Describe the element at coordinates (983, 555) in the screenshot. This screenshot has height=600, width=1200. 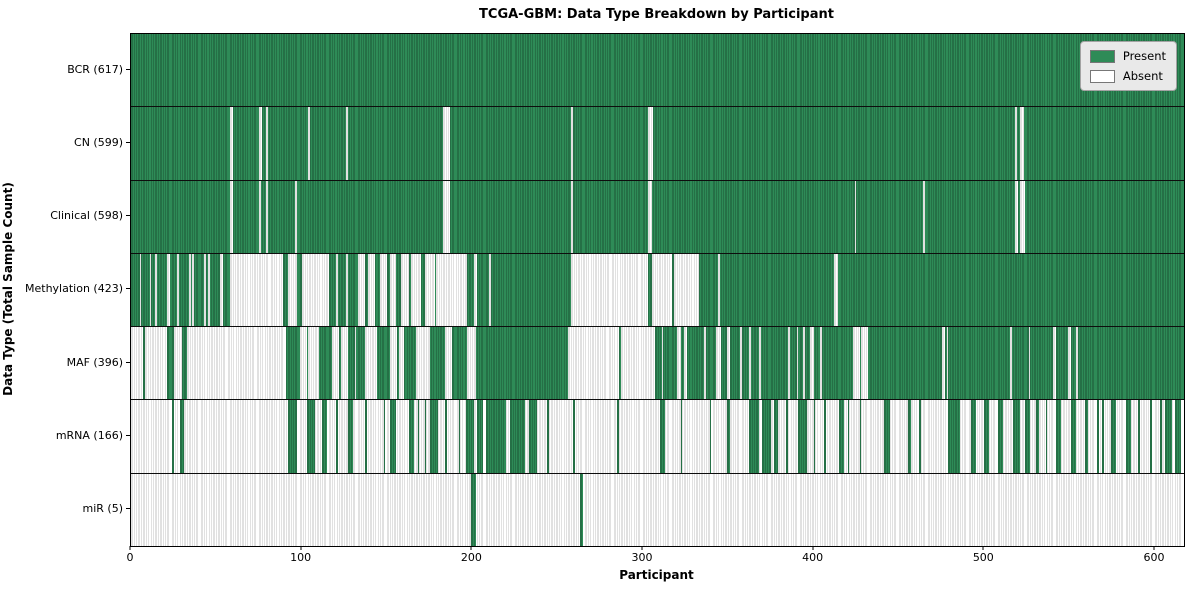
I see `x-tick-500: 500` at that location.